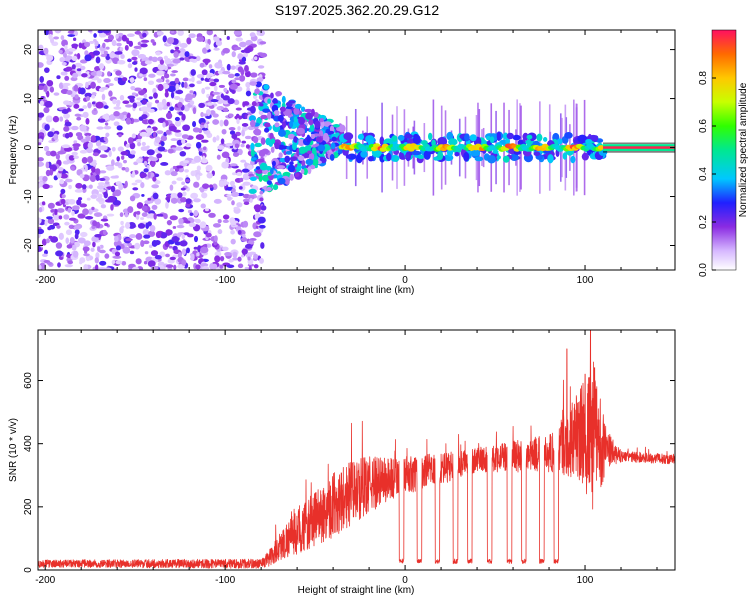  Describe the element at coordinates (356, 590) in the screenshot. I see `snr-x-label: Height of straight line (km)` at that location.